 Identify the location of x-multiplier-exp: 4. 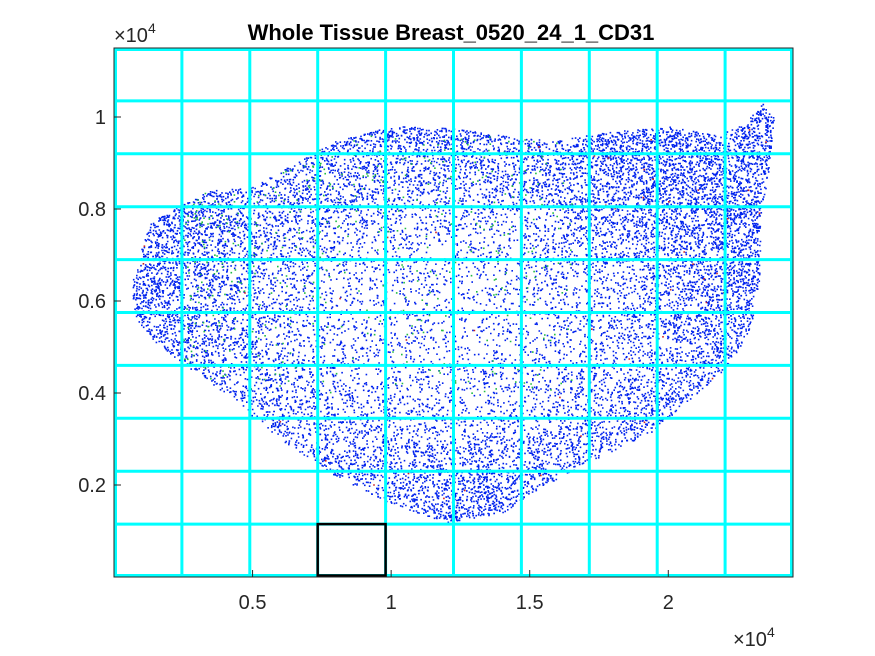
(771, 632).